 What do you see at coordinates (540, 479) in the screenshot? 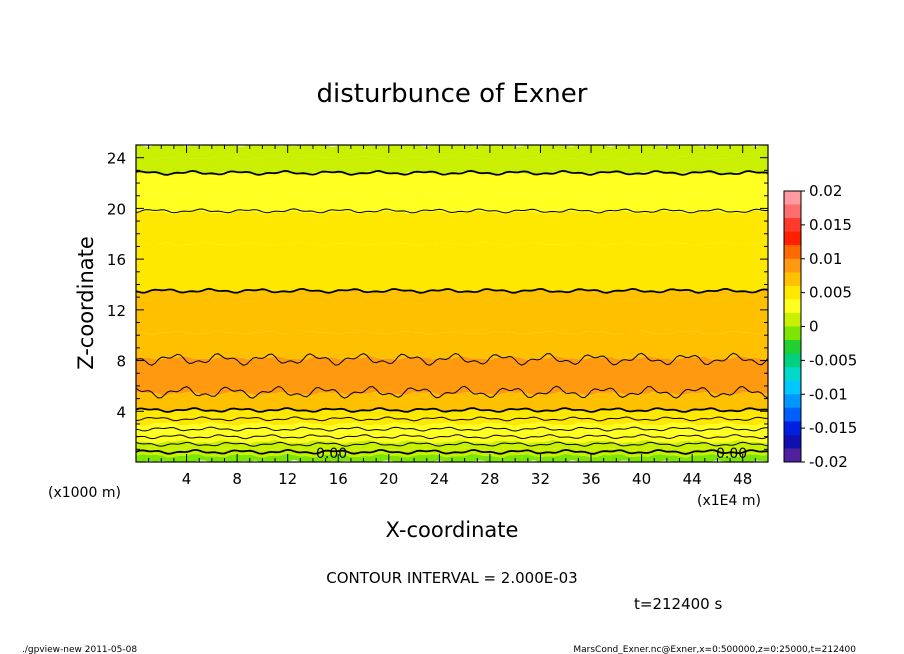
I see `x-tick-label: 32` at bounding box center [540, 479].